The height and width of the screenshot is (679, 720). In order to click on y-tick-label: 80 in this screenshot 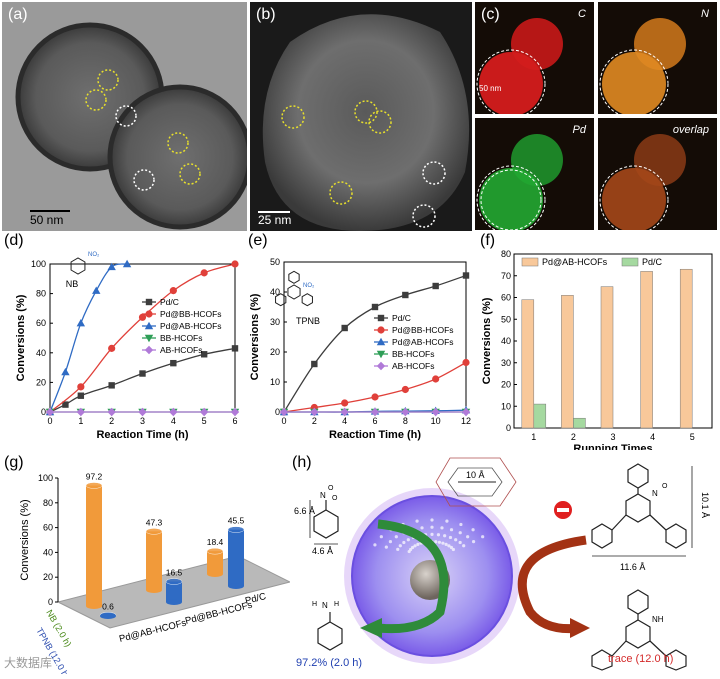, I will do `click(41, 294)`.